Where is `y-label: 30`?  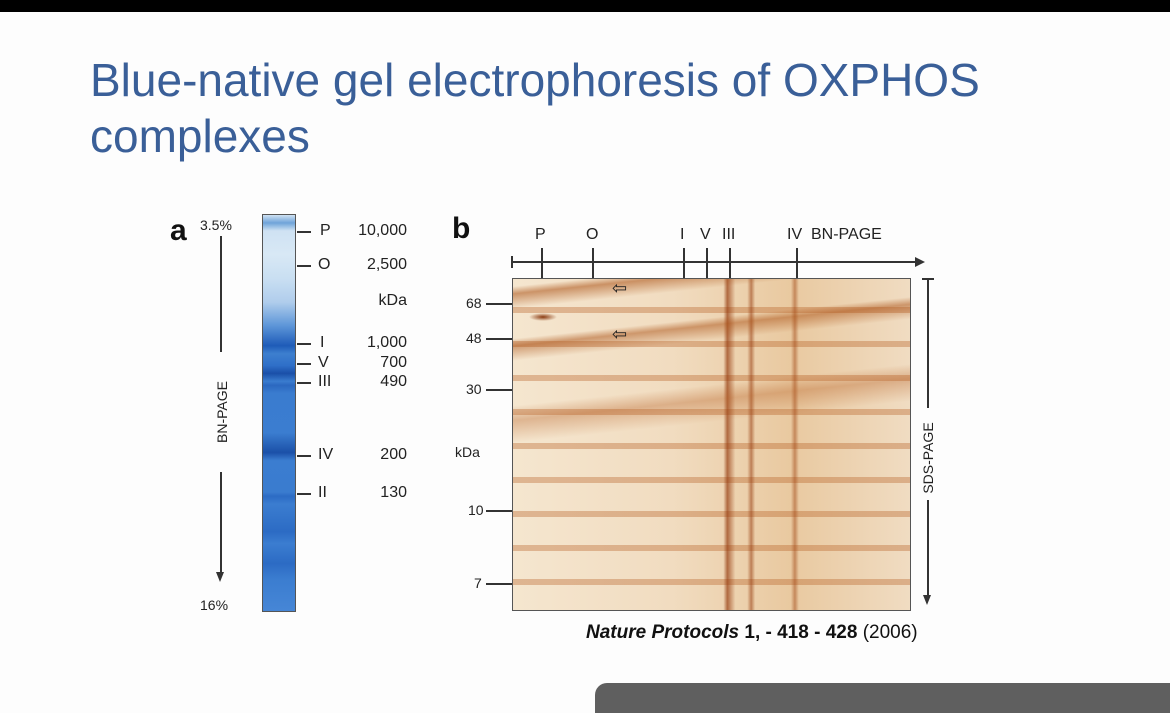
y-label: 30 is located at coordinates (474, 389).